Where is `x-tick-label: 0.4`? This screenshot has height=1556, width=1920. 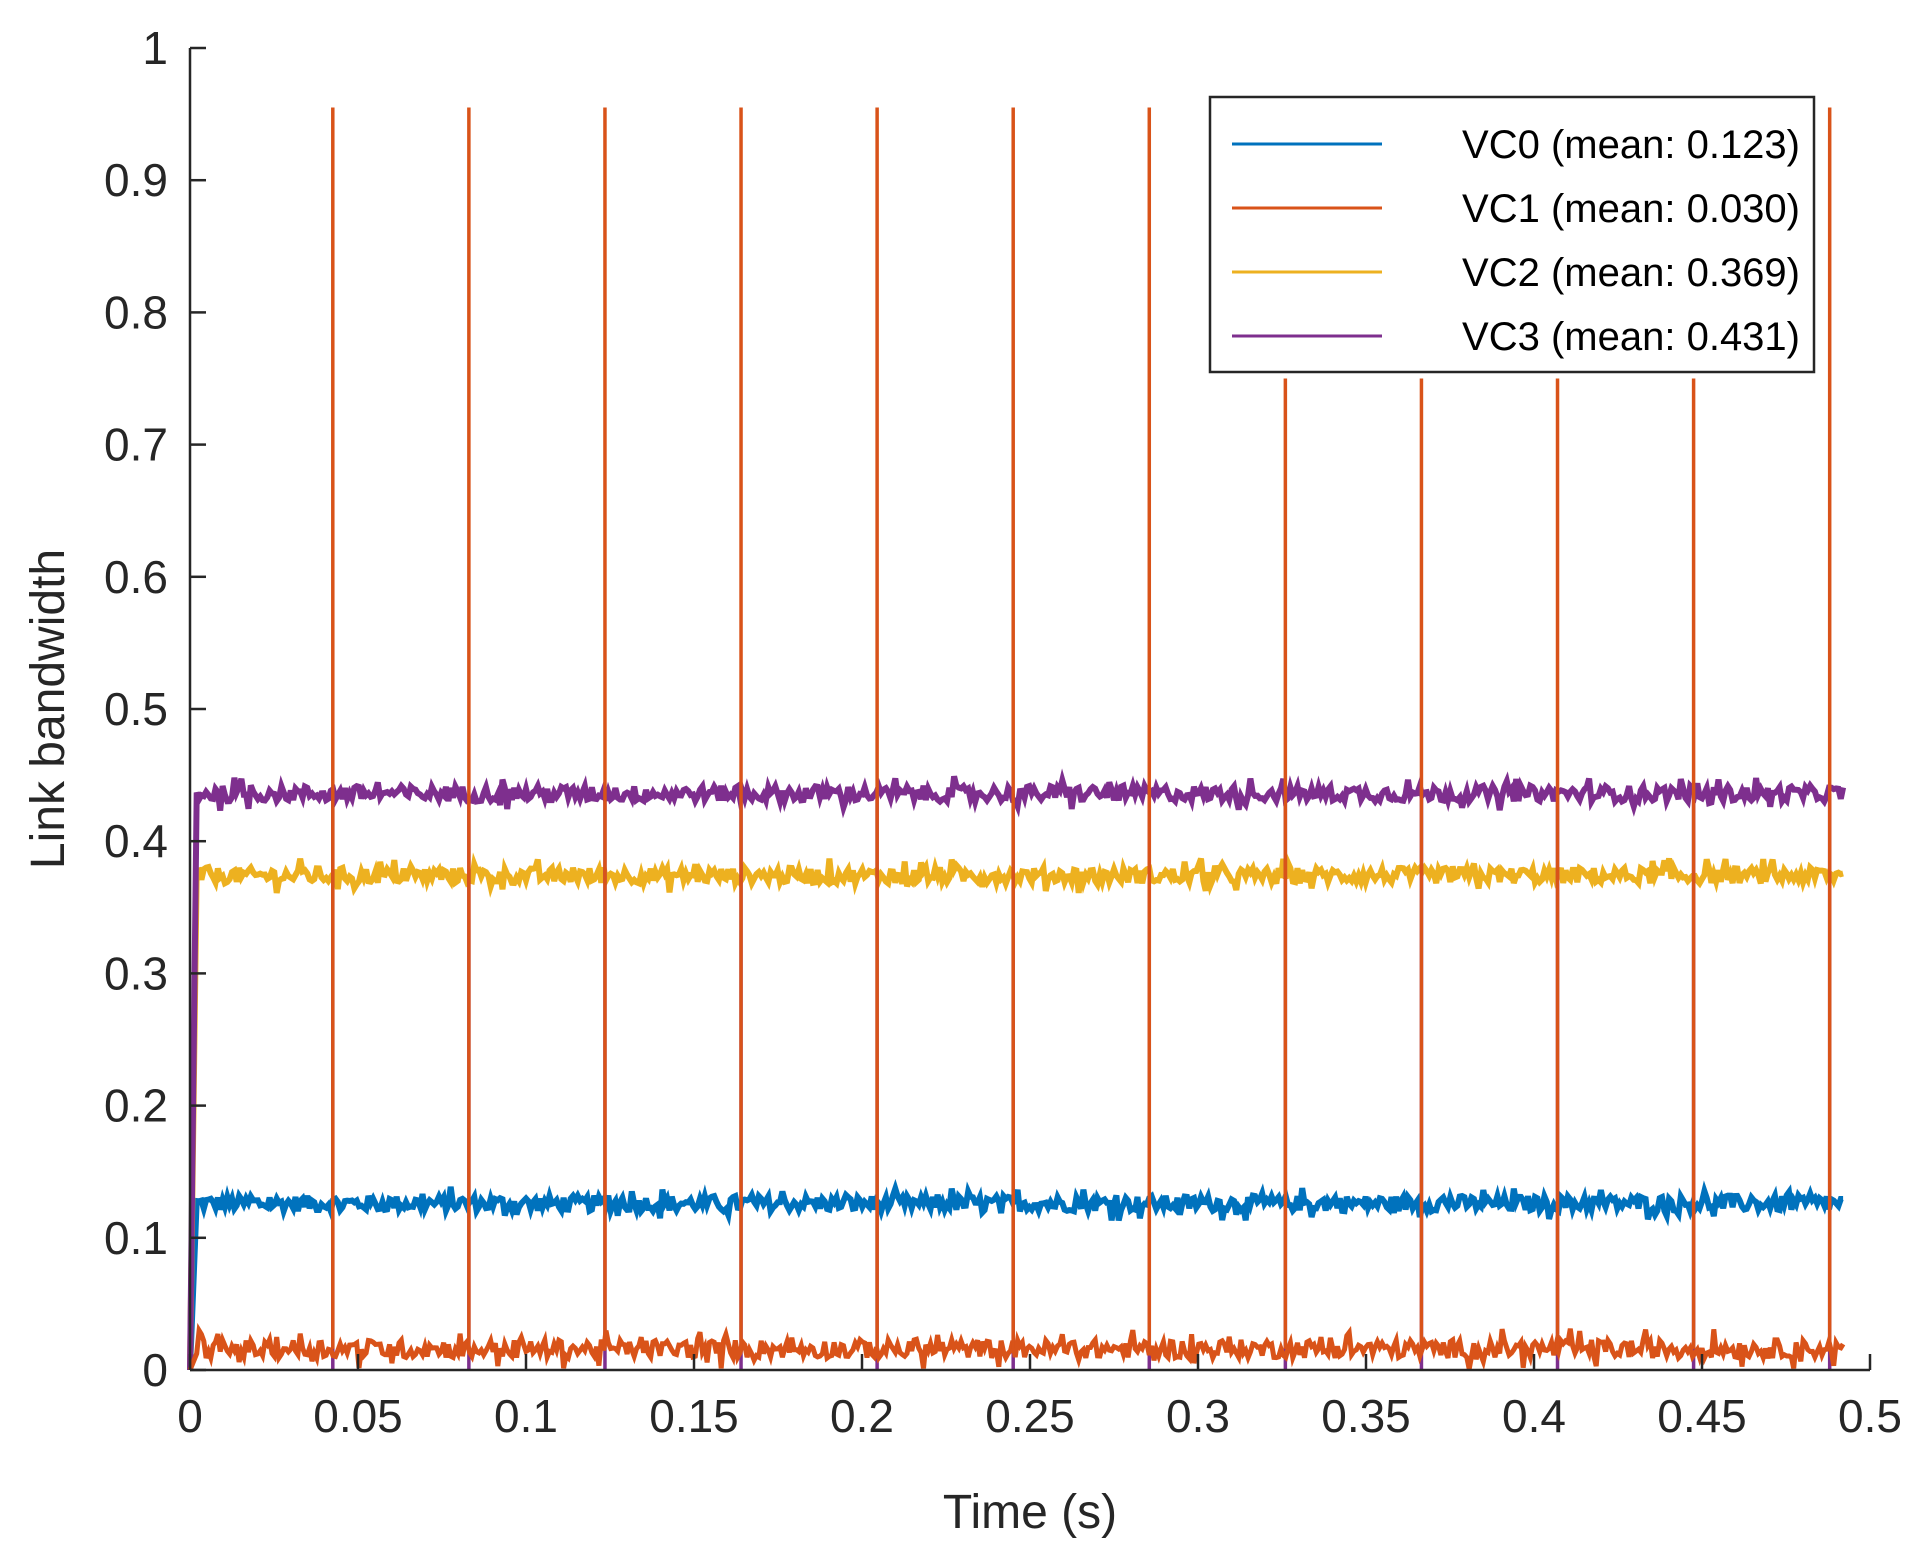
x-tick-label: 0.4 is located at coordinates (1534, 1416).